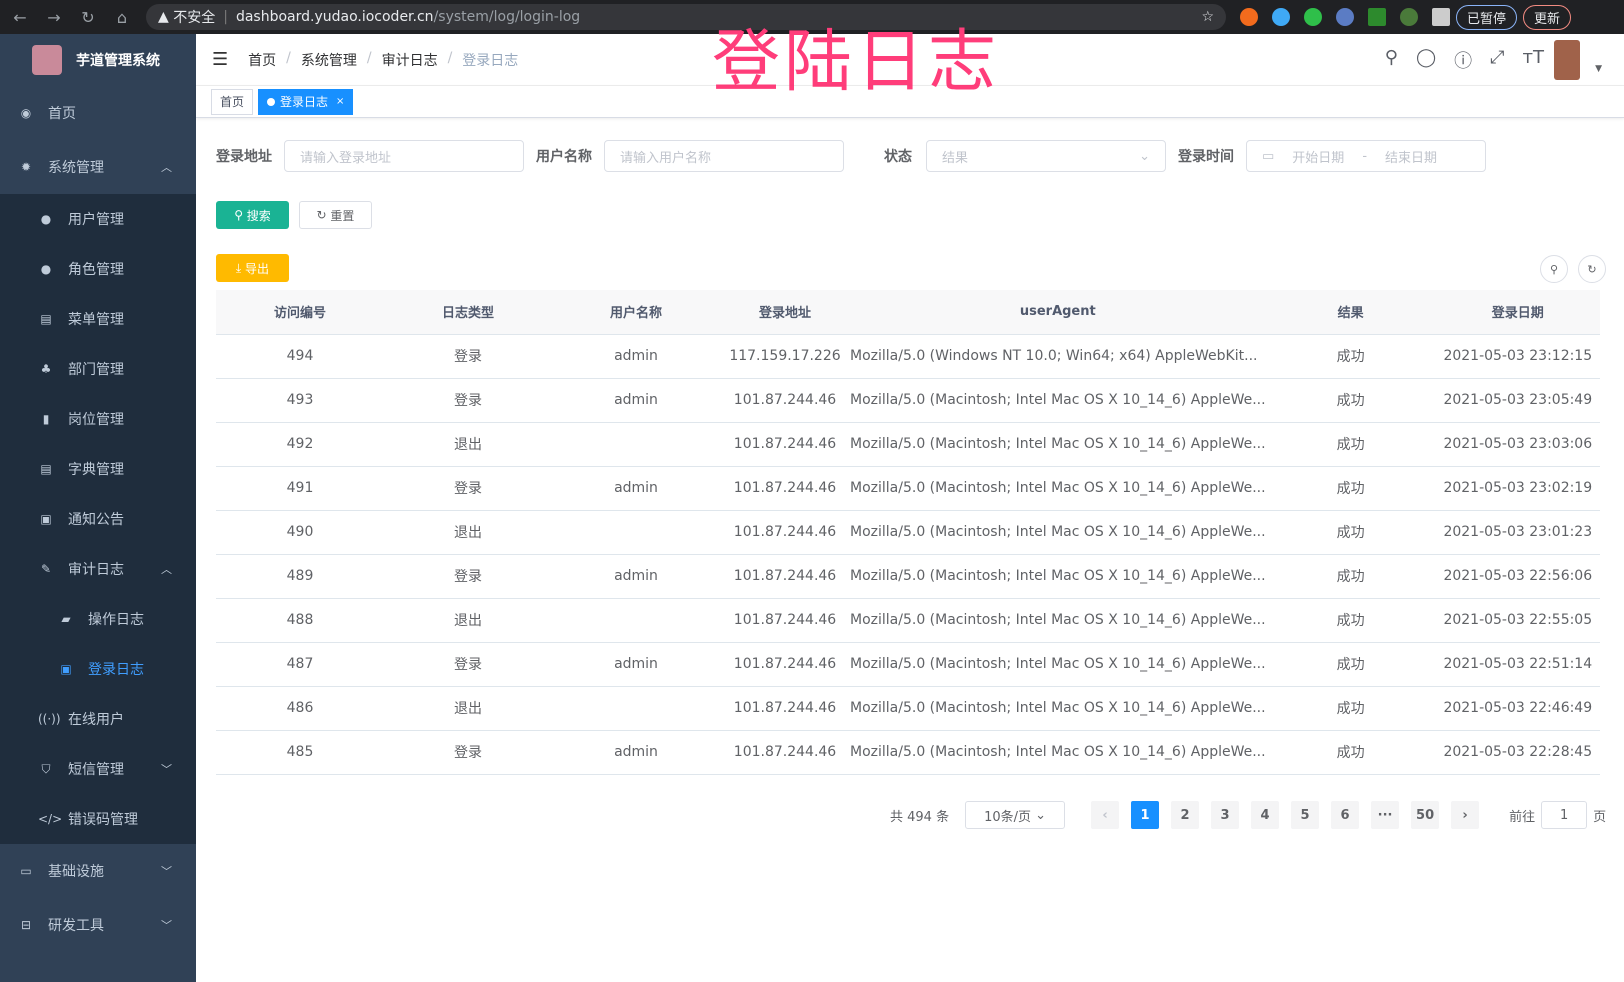 This screenshot has width=1624, height=982. Describe the element at coordinates (252, 215) in the screenshot. I see `search-button: ⚲ 搜索` at that location.